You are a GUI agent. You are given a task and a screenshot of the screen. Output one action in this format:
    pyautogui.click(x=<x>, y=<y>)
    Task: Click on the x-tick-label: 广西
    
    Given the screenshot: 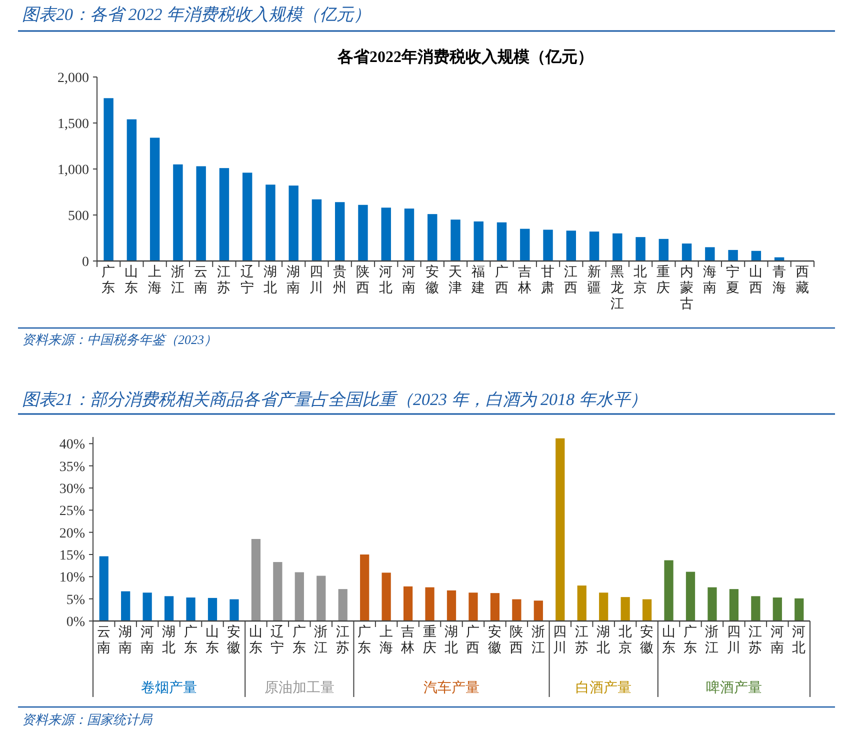 What is the action you would take?
    pyautogui.click(x=473, y=639)
    